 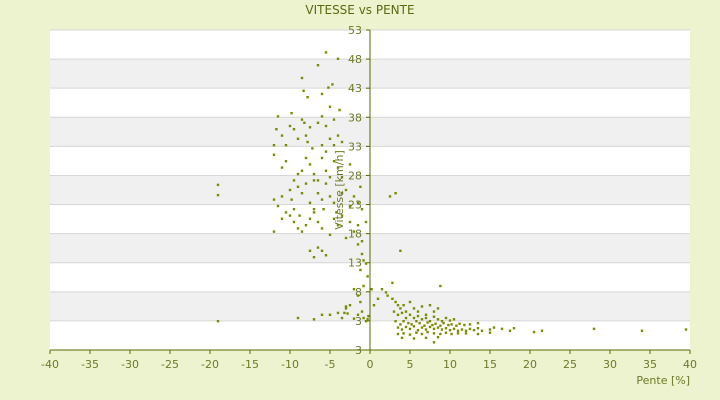 What do you see at coordinates (530, 364) in the screenshot?
I see `x-tick-label: 20` at bounding box center [530, 364].